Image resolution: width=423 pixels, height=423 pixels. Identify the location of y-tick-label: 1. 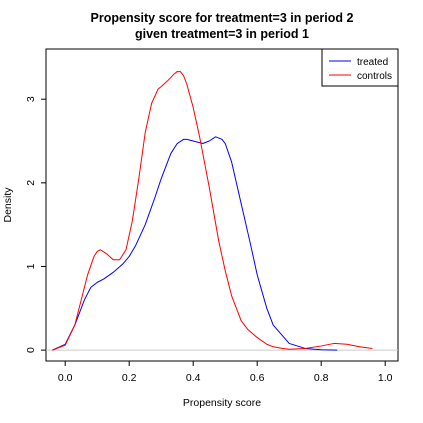
(31, 266).